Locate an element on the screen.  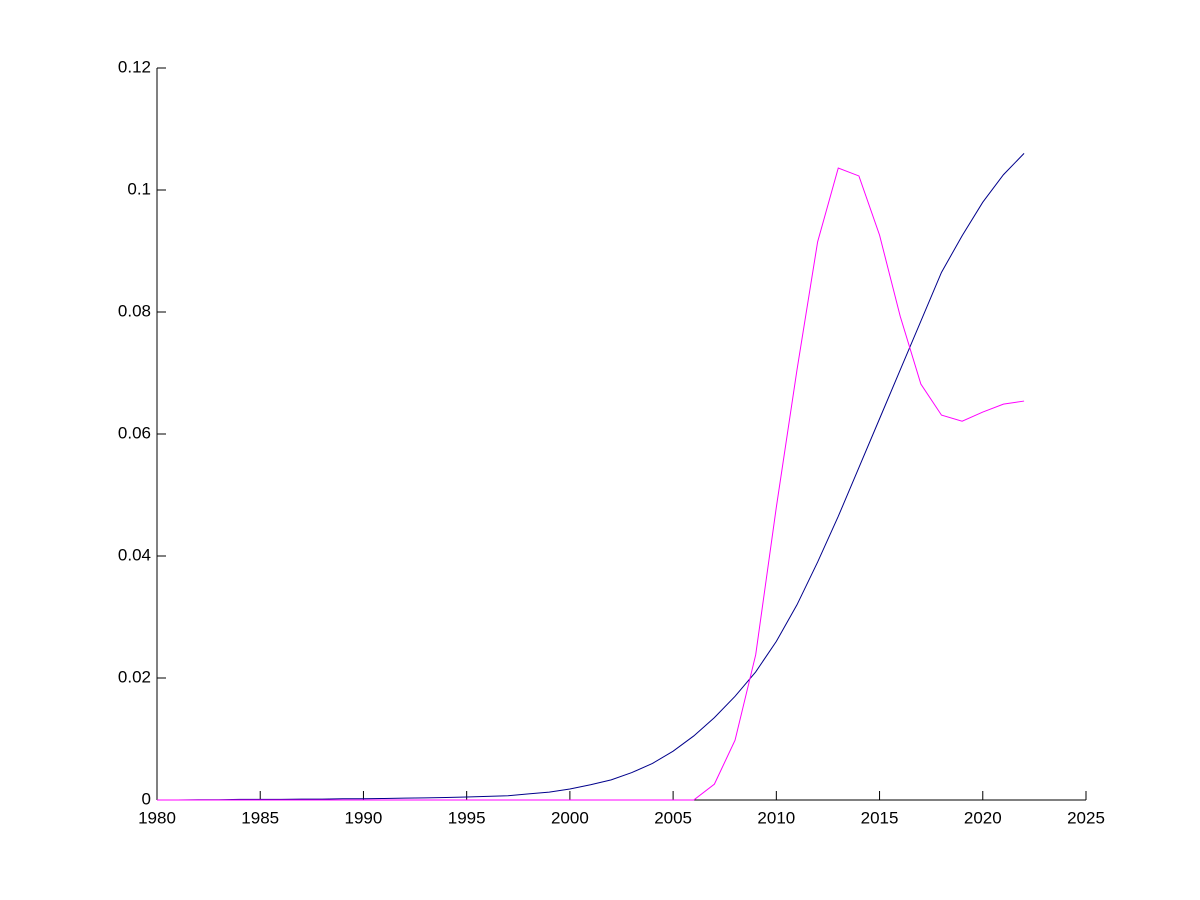
y-tick-label: 0.06 is located at coordinates (134, 432).